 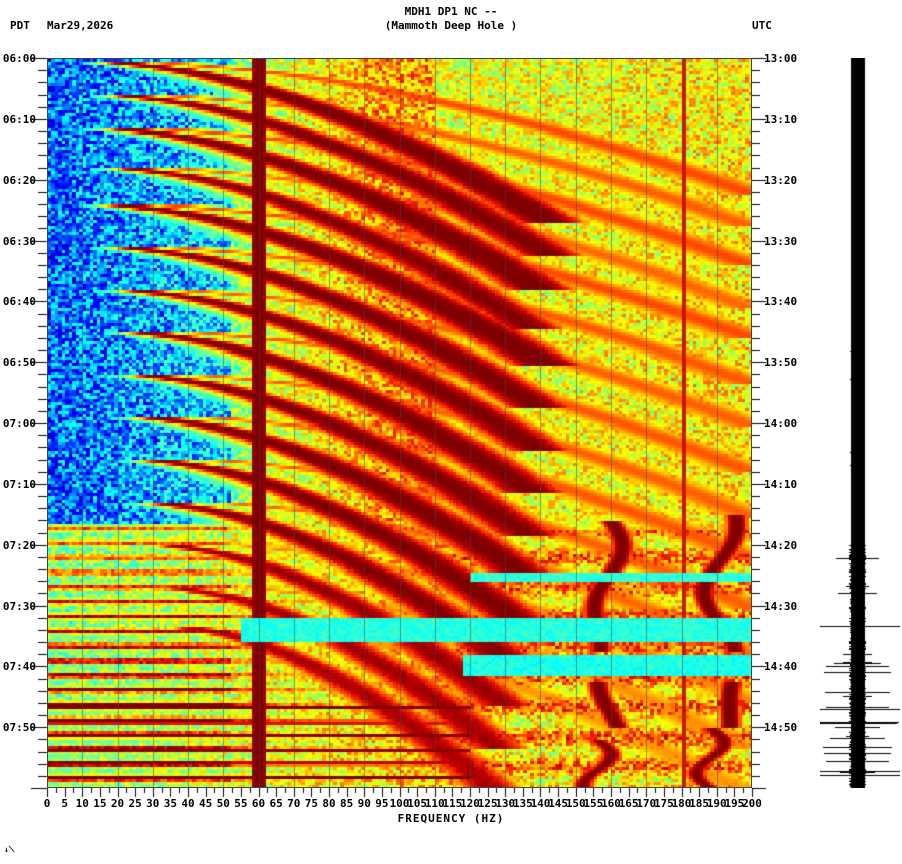 I want to click on date-label: Mar29,2026, so click(x=80, y=25).